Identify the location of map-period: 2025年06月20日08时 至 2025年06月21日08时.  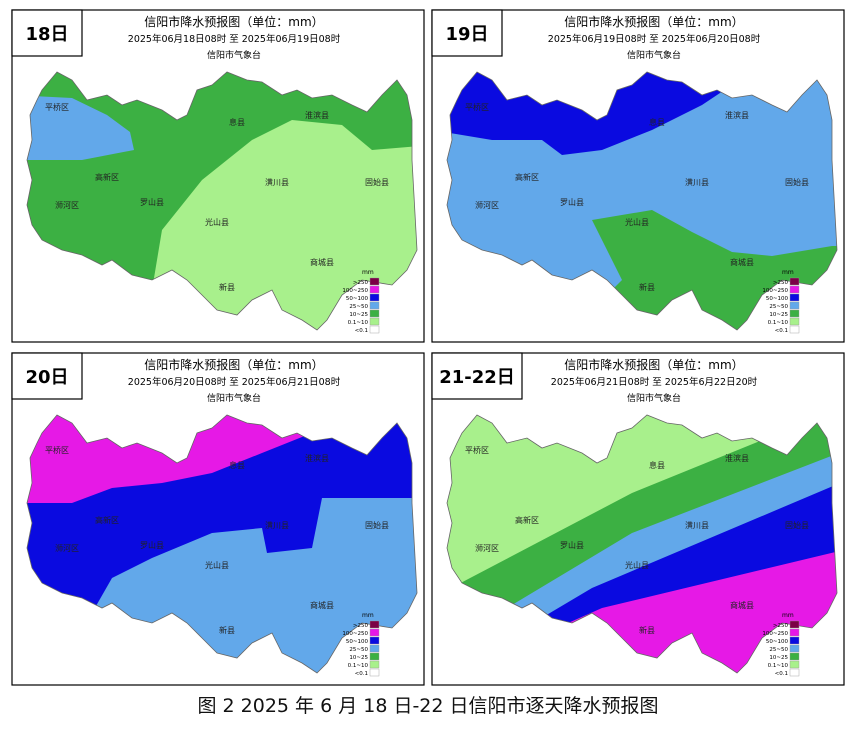
(234, 382).